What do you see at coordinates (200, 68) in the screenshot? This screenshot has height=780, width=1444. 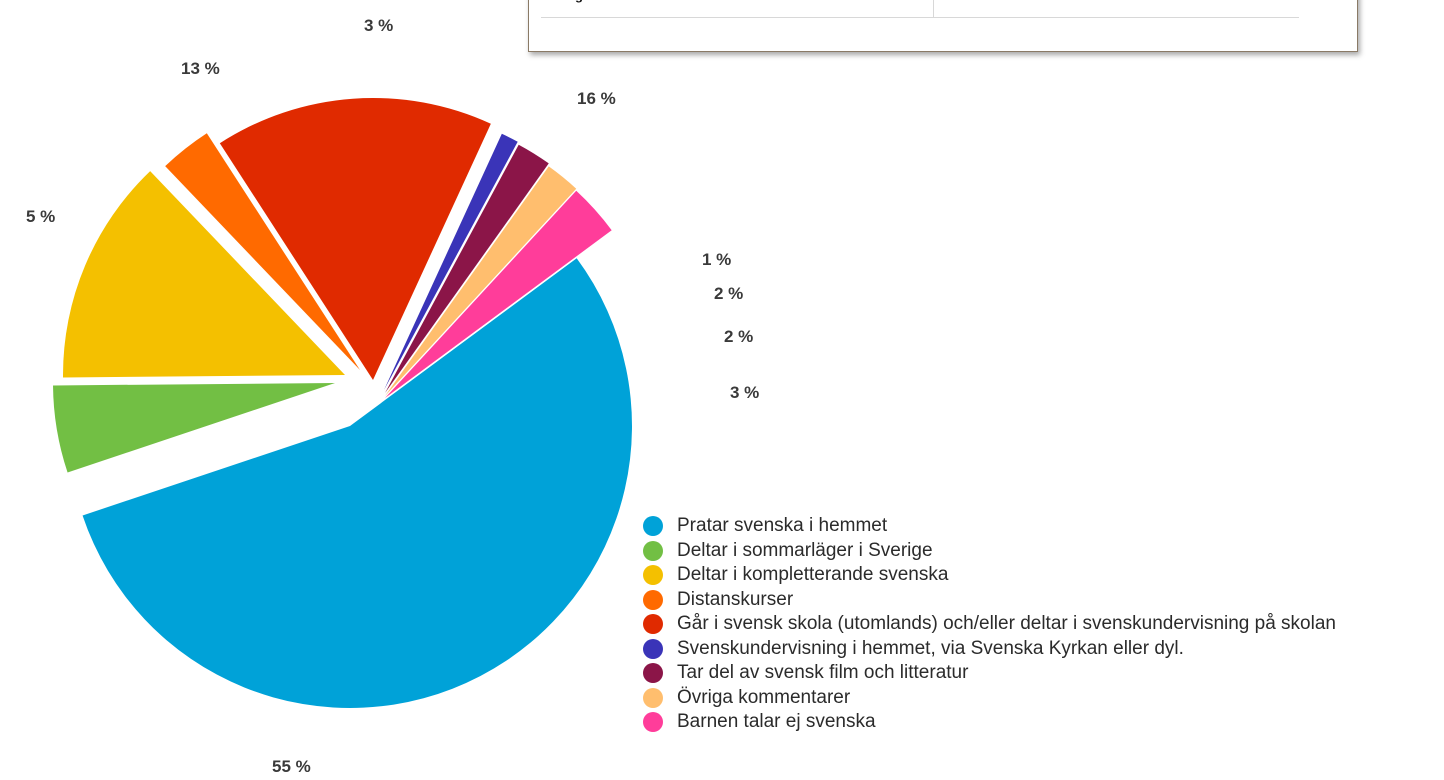 I see `slice-percent-label: 13 %` at bounding box center [200, 68].